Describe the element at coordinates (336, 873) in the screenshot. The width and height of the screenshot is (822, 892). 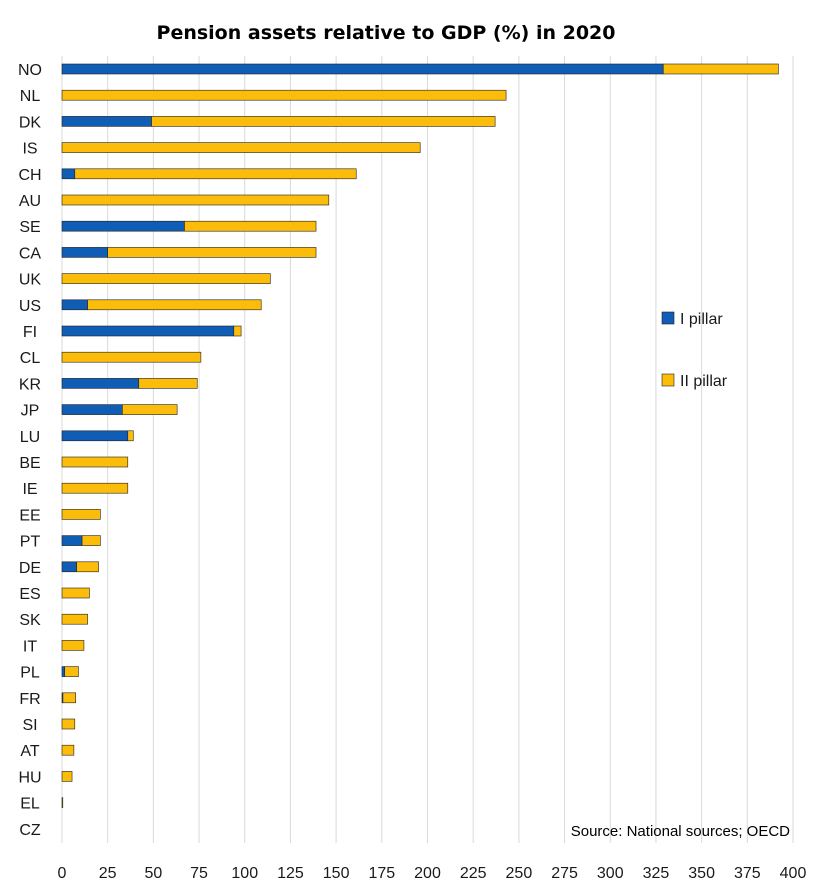
I see `x-tick-label: 150` at that location.